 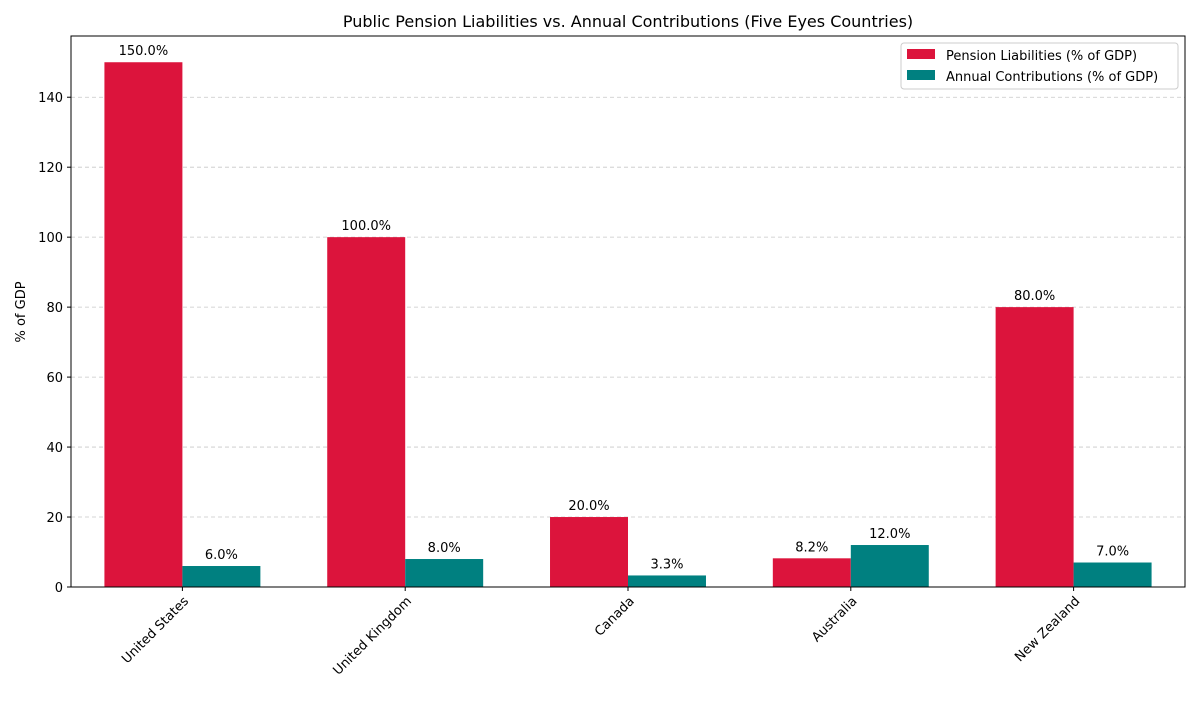 What do you see at coordinates (50, 168) in the screenshot?
I see `y-tick-label: 120` at bounding box center [50, 168].